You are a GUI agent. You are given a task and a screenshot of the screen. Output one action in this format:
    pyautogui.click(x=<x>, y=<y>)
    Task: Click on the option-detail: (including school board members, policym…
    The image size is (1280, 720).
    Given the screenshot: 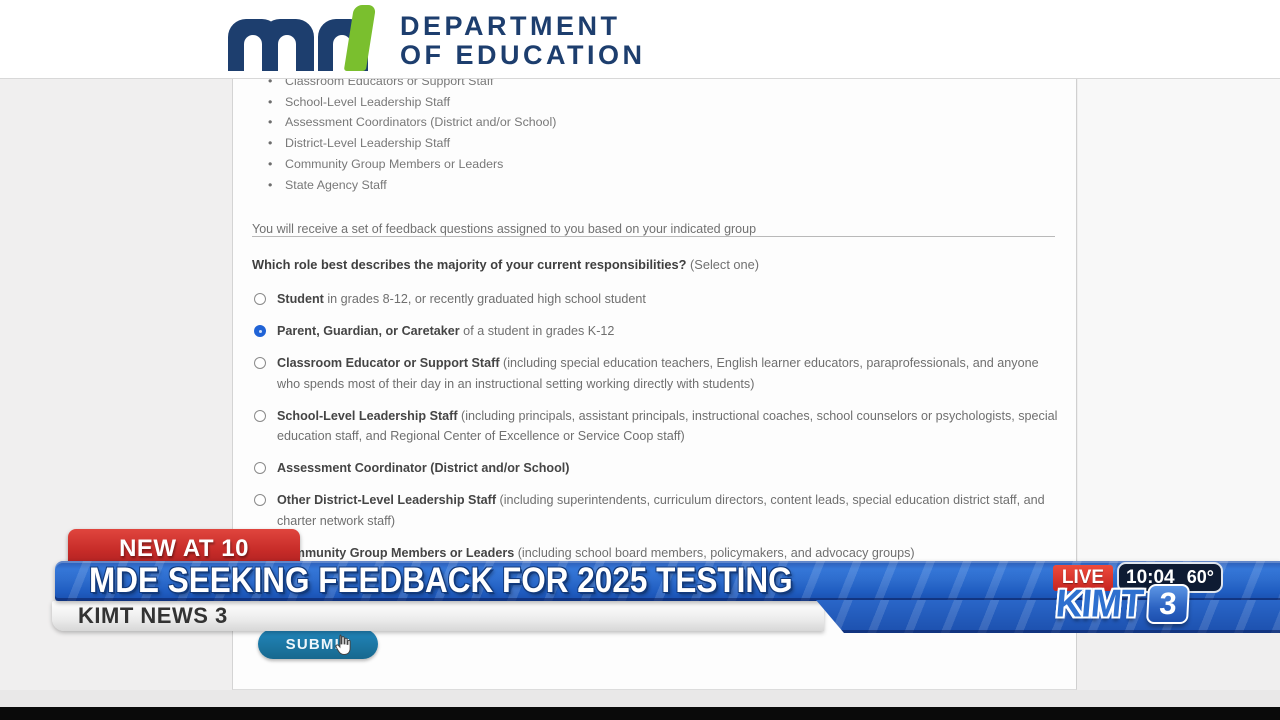 What is the action you would take?
    pyautogui.click(x=714, y=552)
    